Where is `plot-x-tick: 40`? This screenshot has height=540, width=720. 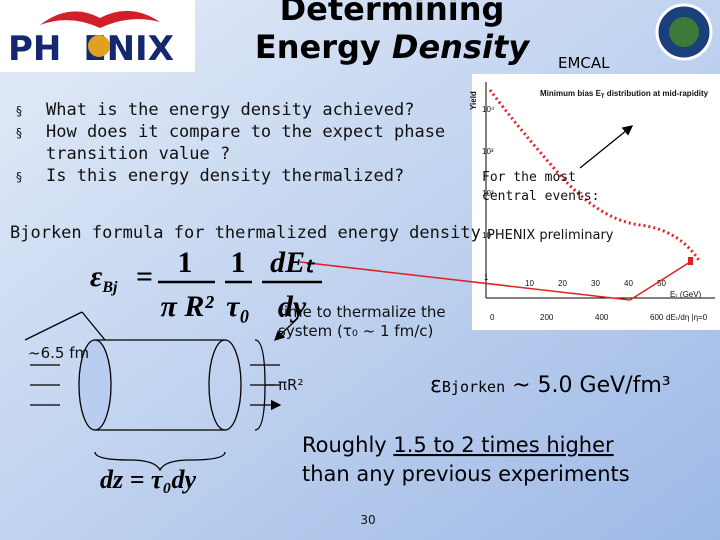
plot-x-tick: 40 is located at coordinates (628, 283).